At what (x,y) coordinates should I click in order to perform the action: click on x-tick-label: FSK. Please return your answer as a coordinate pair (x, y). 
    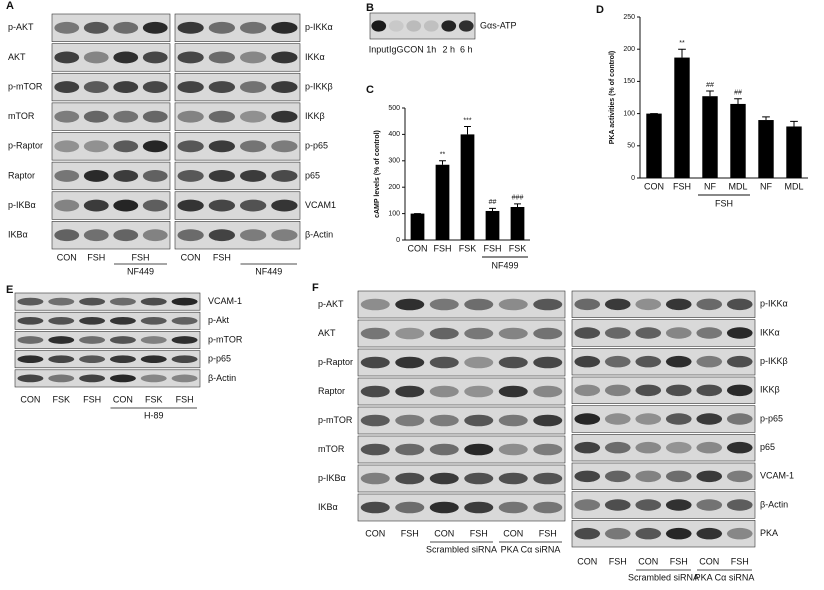
    Looking at the image, I should click on (518, 248).